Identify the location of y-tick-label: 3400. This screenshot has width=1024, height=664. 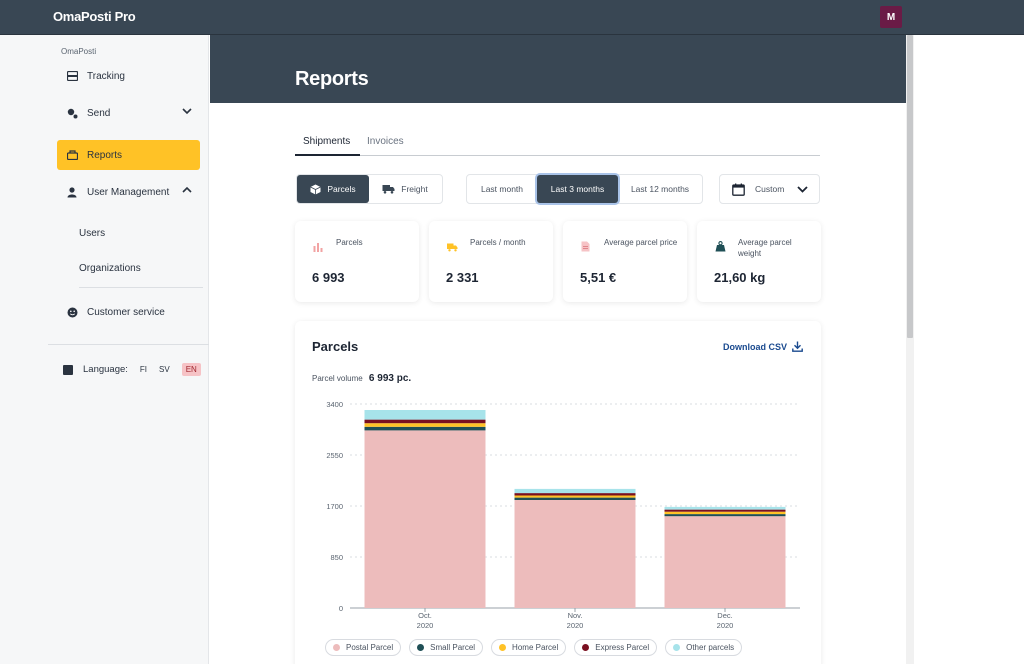
(334, 404).